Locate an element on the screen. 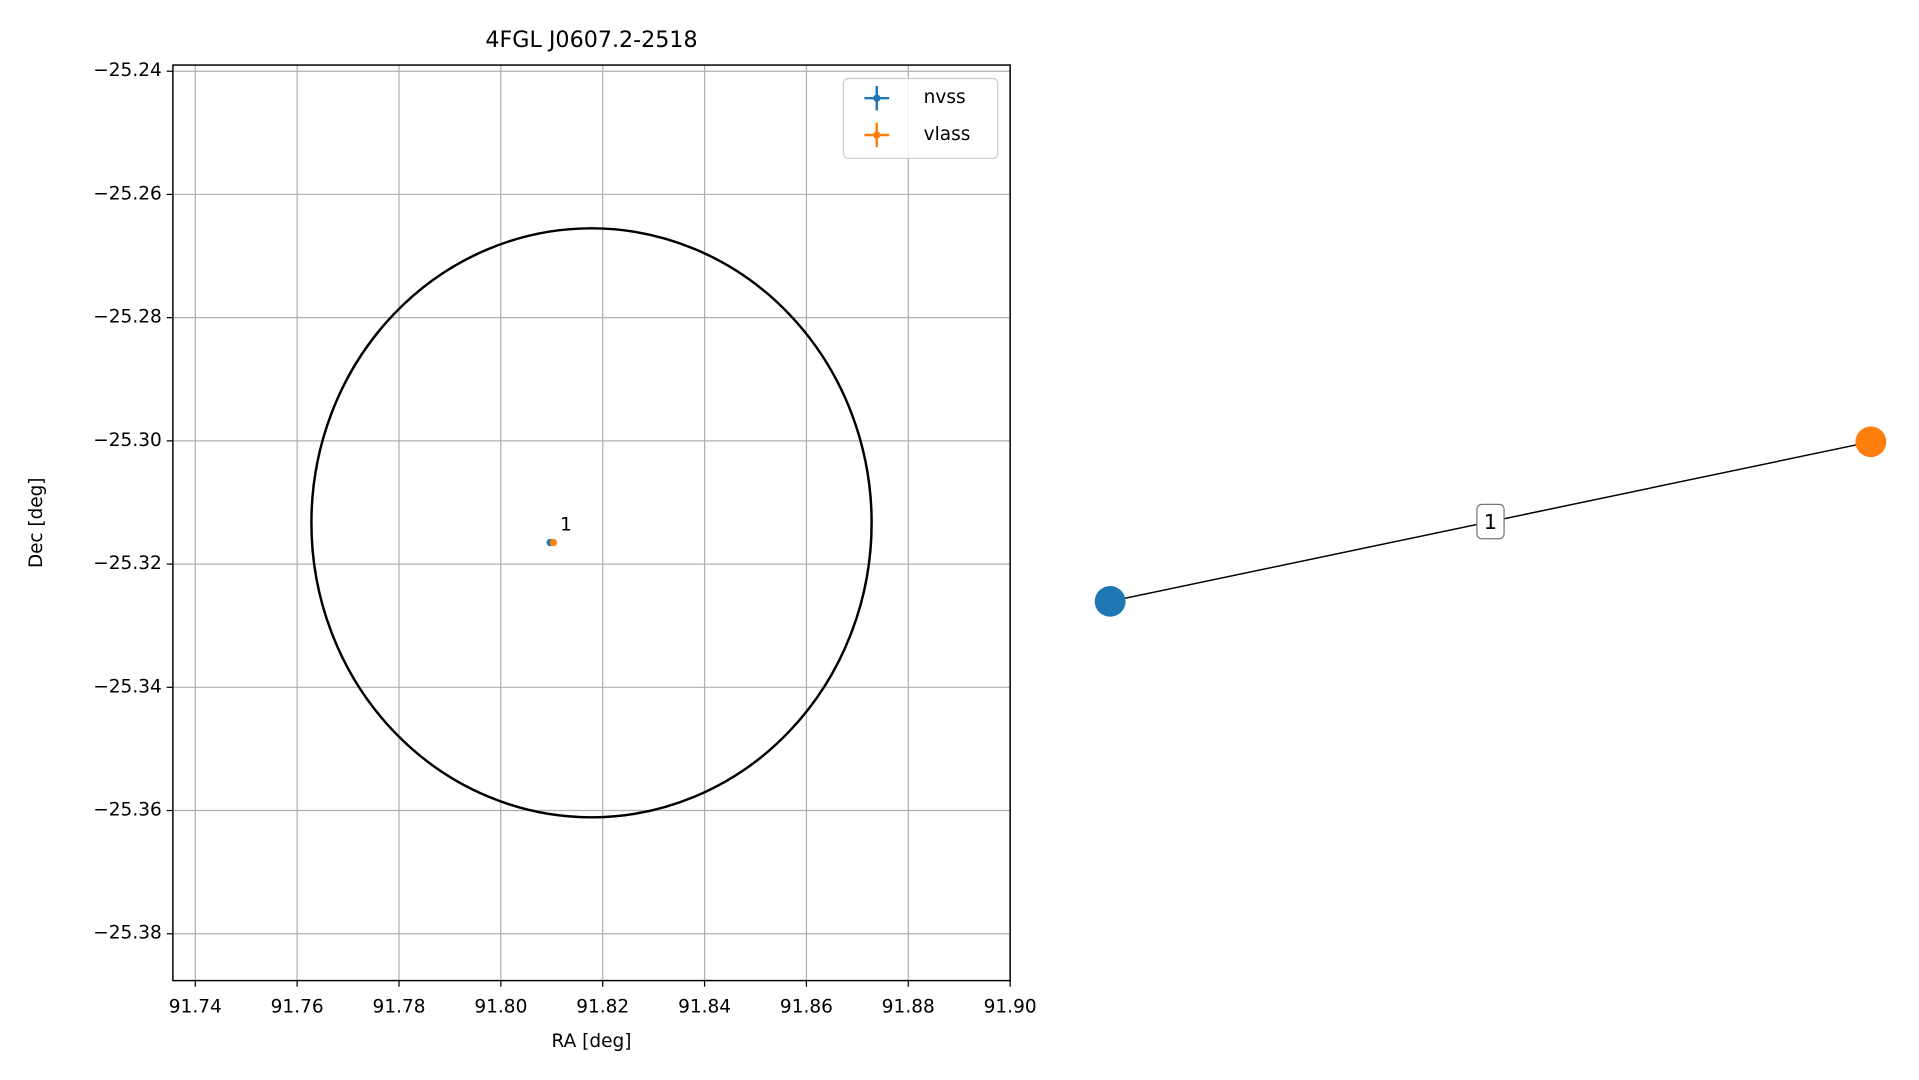  x-tick-label: 91.88 is located at coordinates (908, 1007).